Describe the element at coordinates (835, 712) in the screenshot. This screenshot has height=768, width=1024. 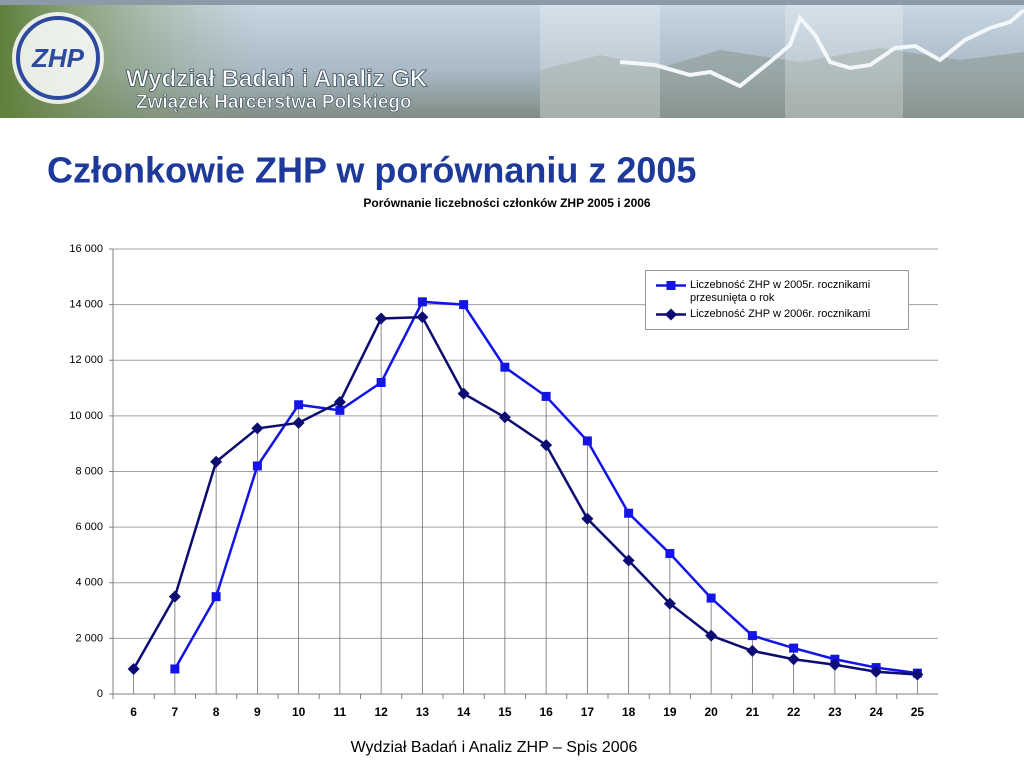
I see `x-tick-label: 23` at that location.